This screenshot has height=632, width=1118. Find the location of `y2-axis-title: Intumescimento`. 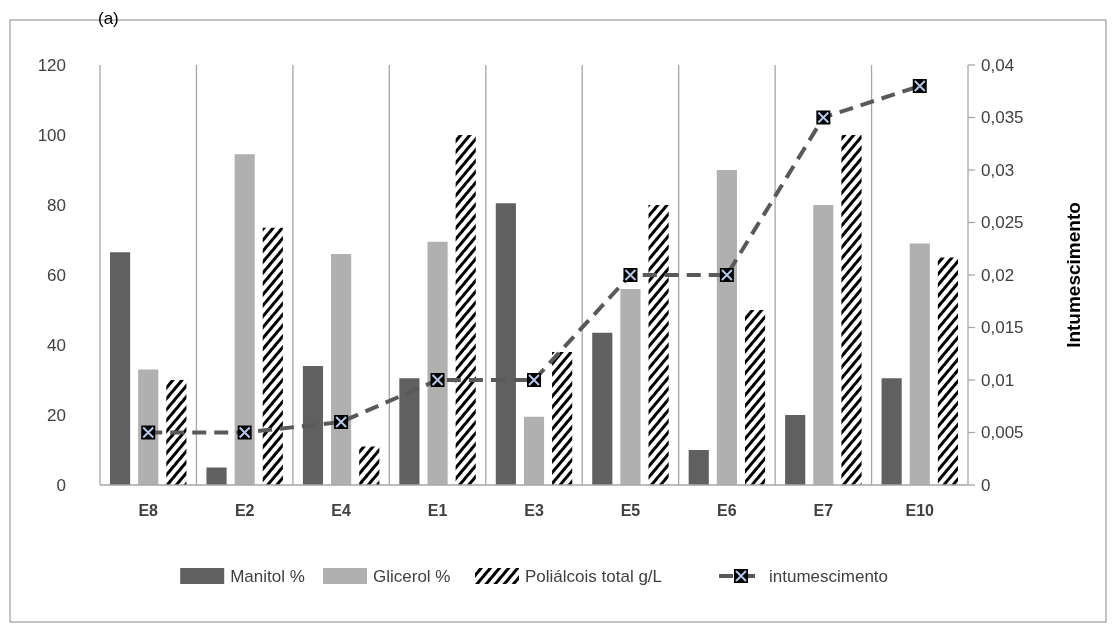

y2-axis-title: Intumescimento is located at coordinates (1073, 275).